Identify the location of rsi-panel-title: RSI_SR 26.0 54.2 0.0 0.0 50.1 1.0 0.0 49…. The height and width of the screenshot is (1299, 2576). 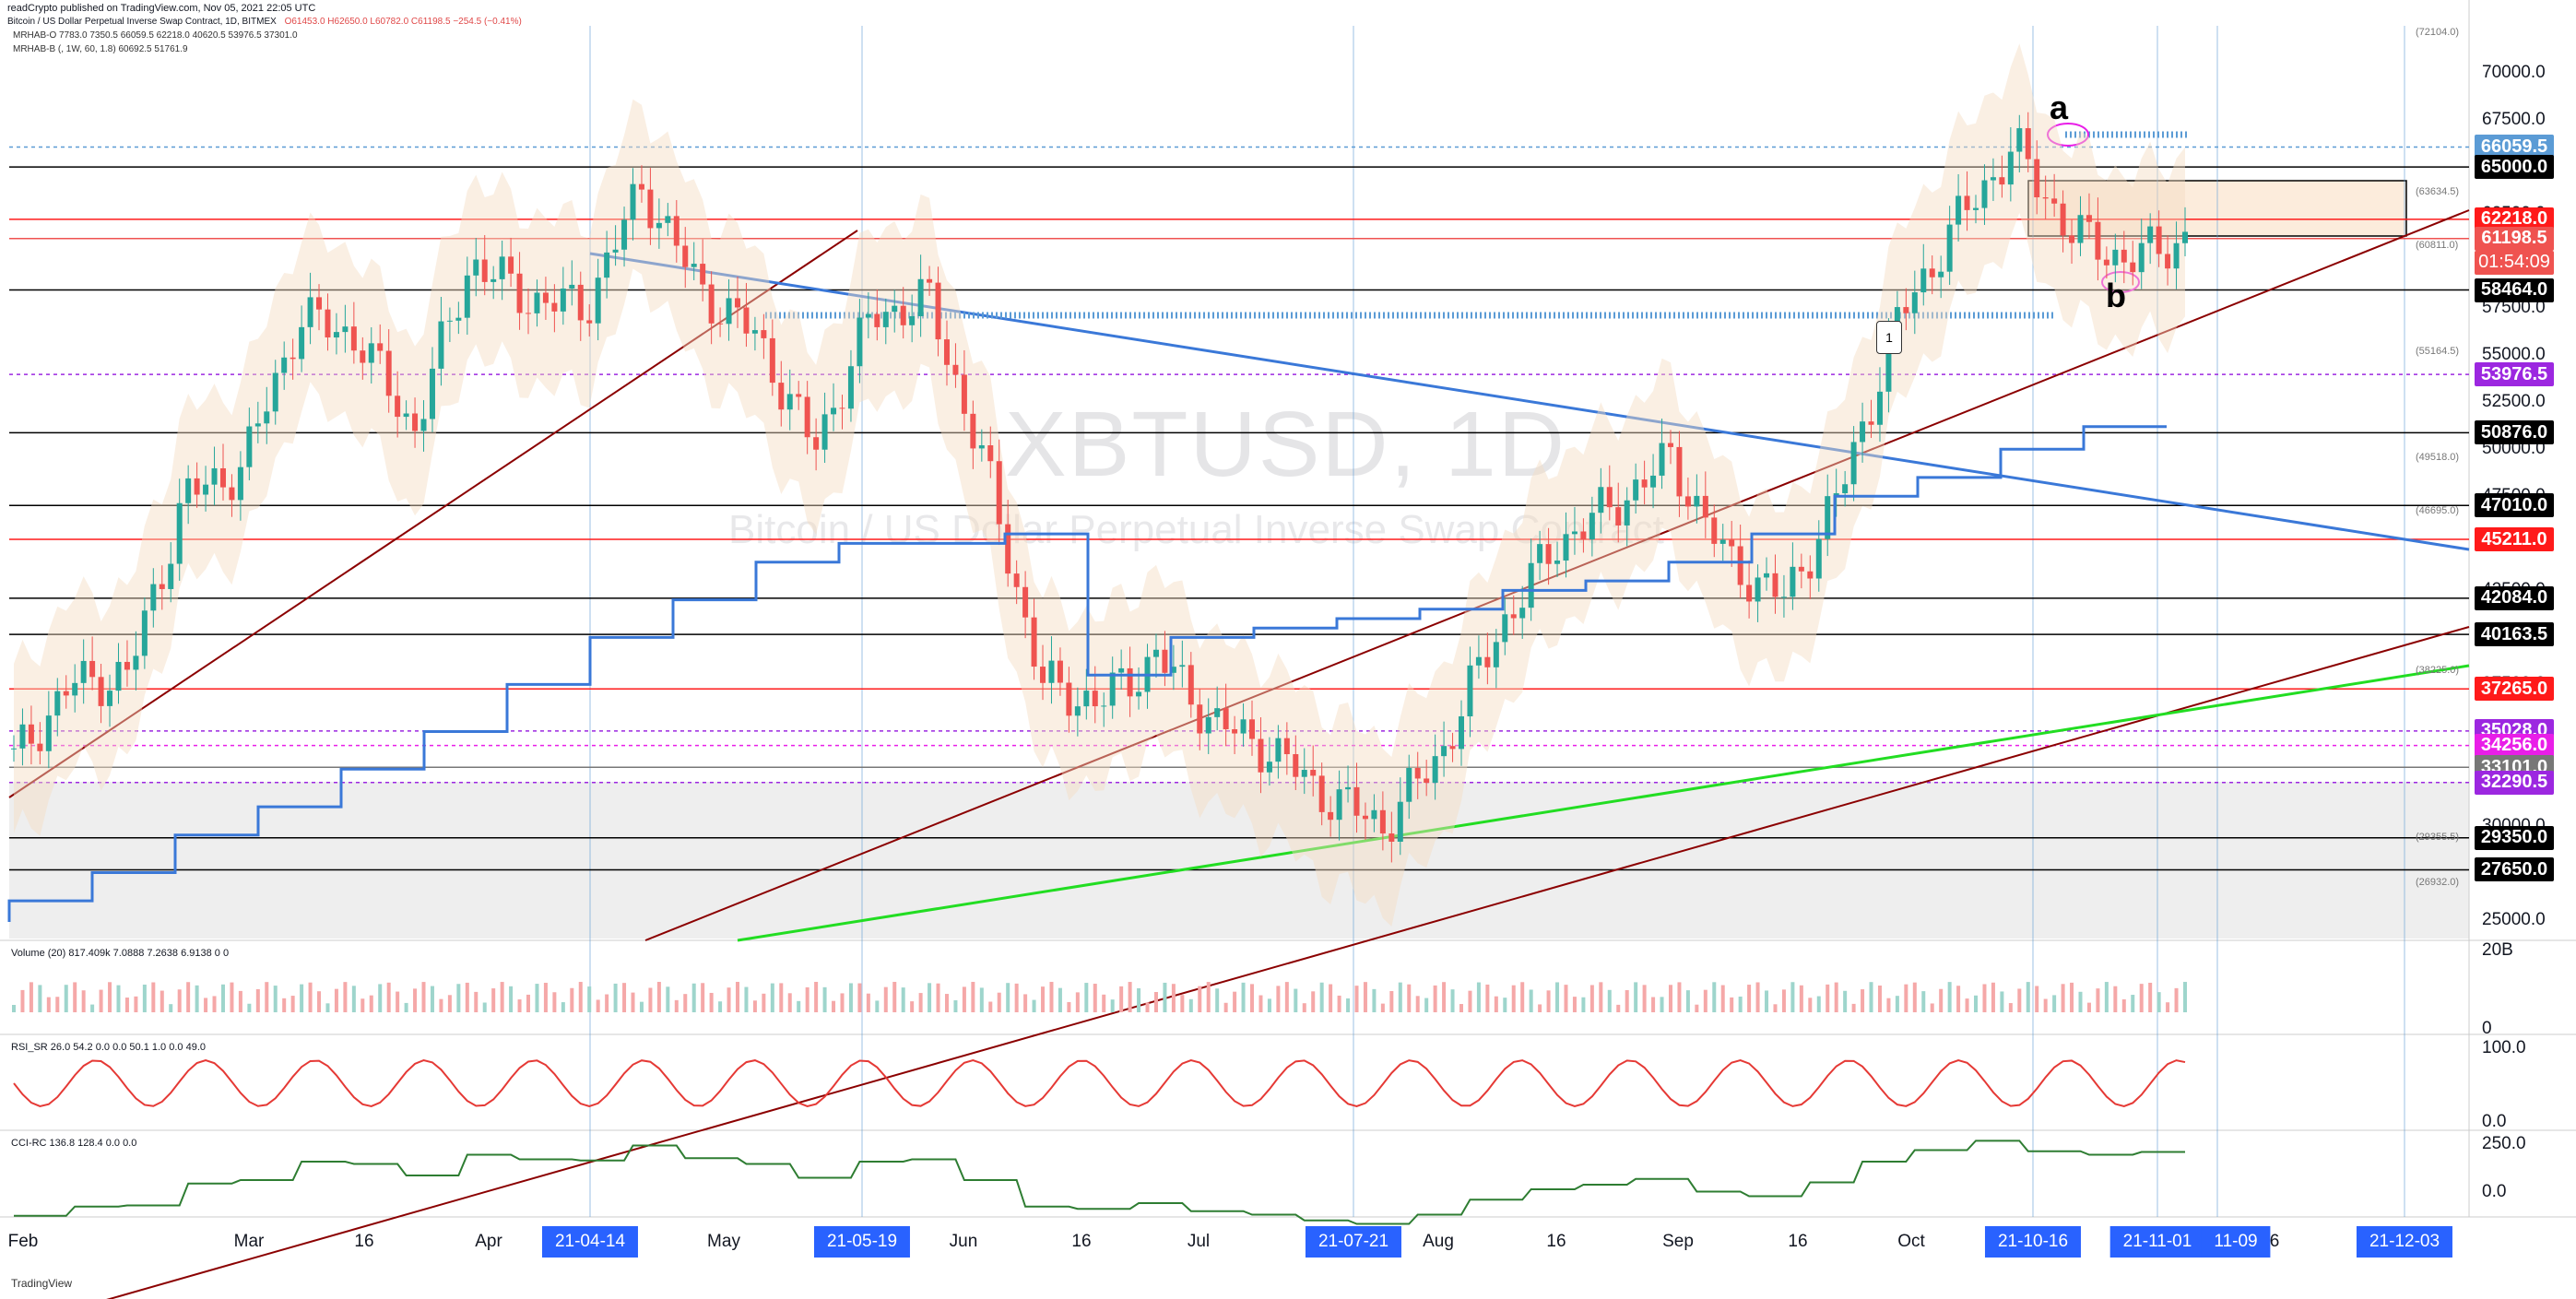
(108, 1047).